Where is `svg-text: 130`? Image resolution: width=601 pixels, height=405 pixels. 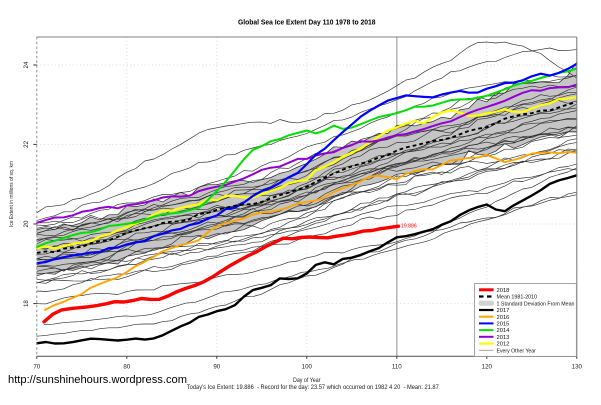
svg-text: 130 is located at coordinates (577, 366).